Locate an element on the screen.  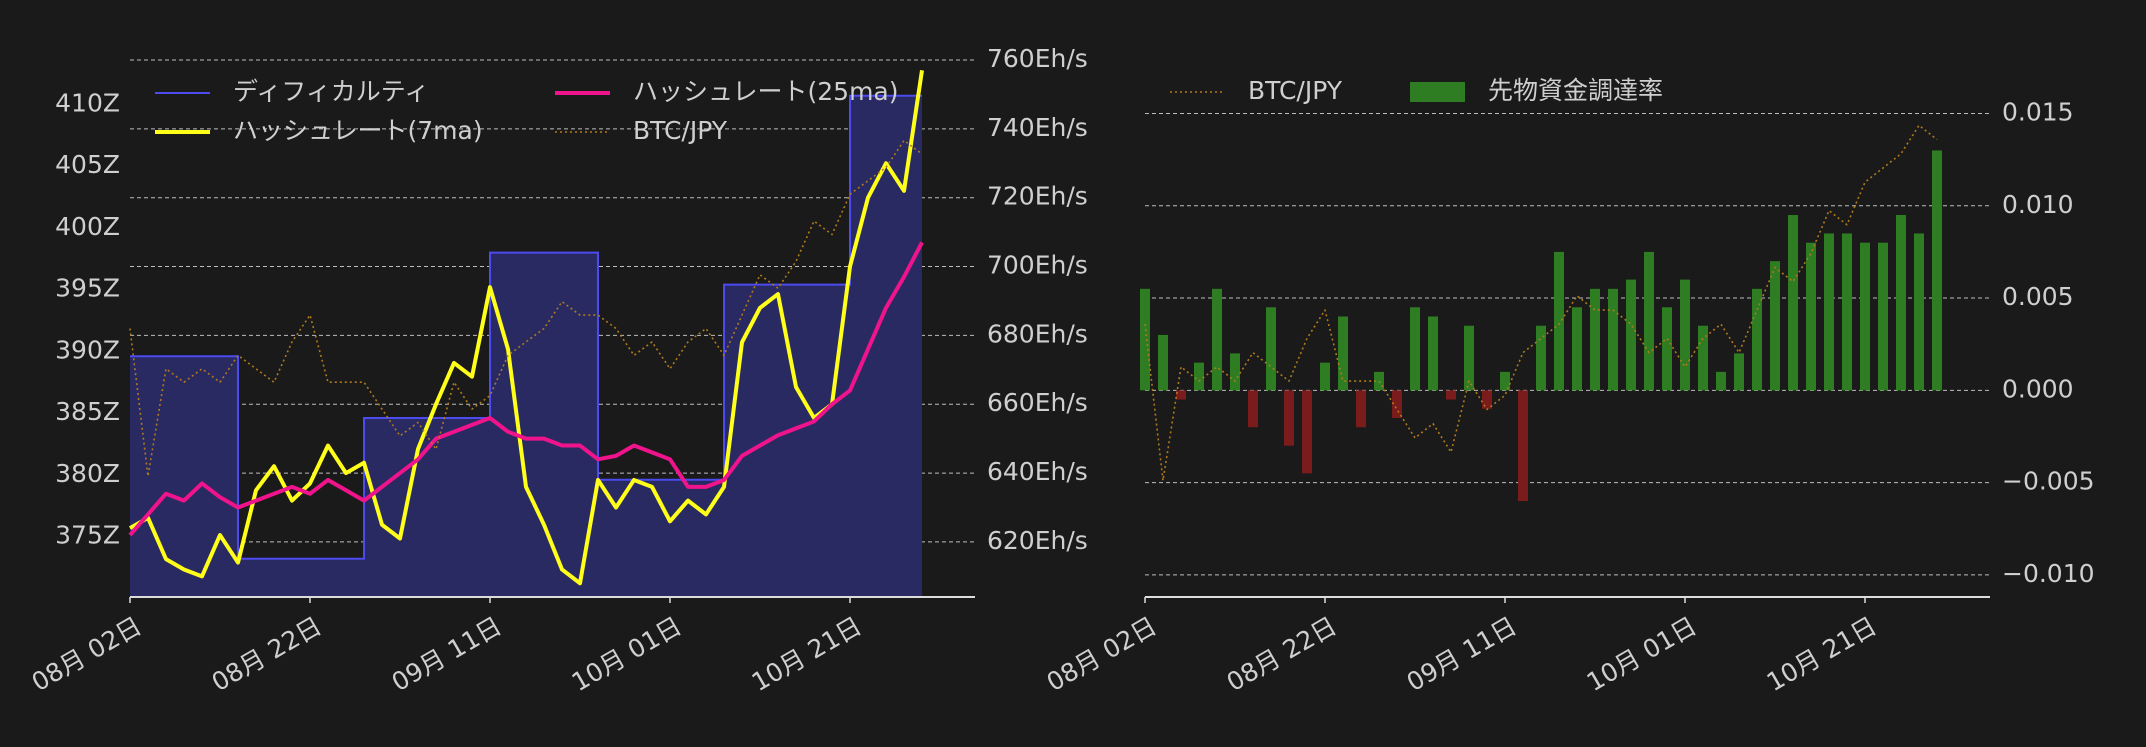
y2-tick-label: 700Eh/s is located at coordinates (1037, 265).